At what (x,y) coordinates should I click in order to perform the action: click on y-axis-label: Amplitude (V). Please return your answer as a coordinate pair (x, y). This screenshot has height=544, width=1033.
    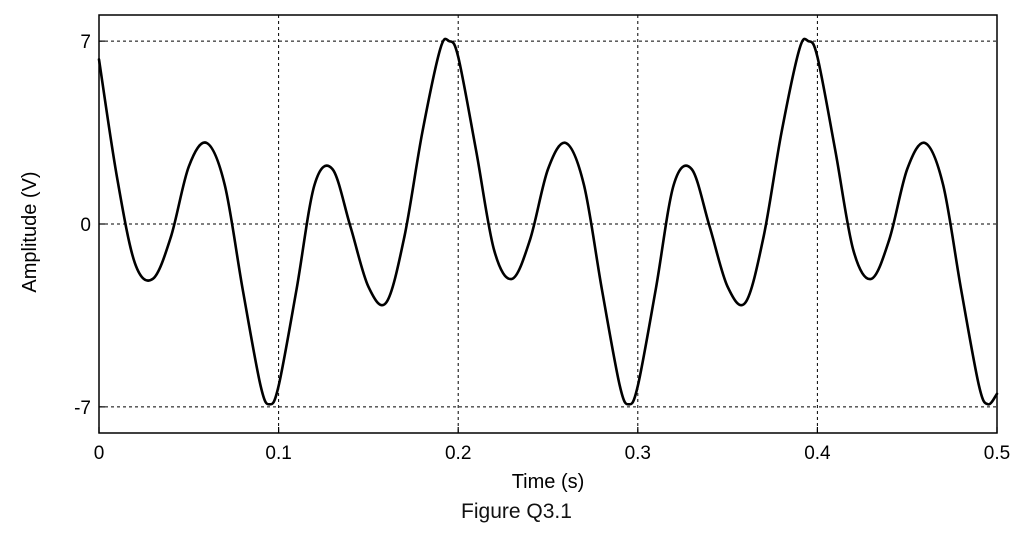
    Looking at the image, I should click on (30, 231).